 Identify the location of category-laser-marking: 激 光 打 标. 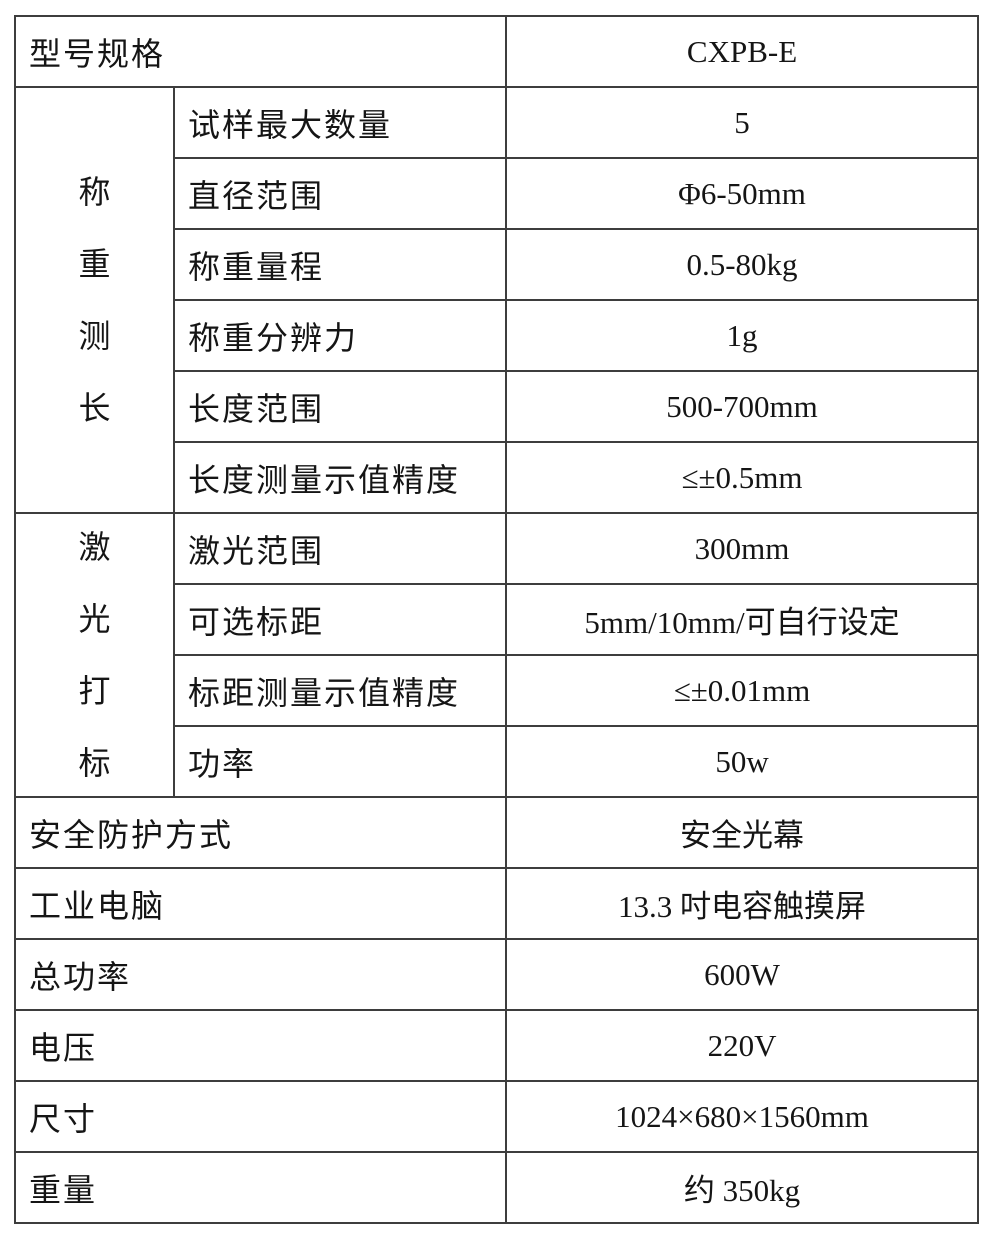
(94, 655).